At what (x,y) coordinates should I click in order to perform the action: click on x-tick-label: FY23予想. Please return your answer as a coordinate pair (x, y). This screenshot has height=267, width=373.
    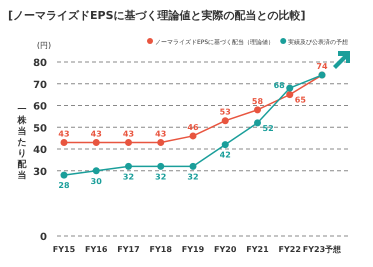
    Looking at the image, I should click on (322, 249).